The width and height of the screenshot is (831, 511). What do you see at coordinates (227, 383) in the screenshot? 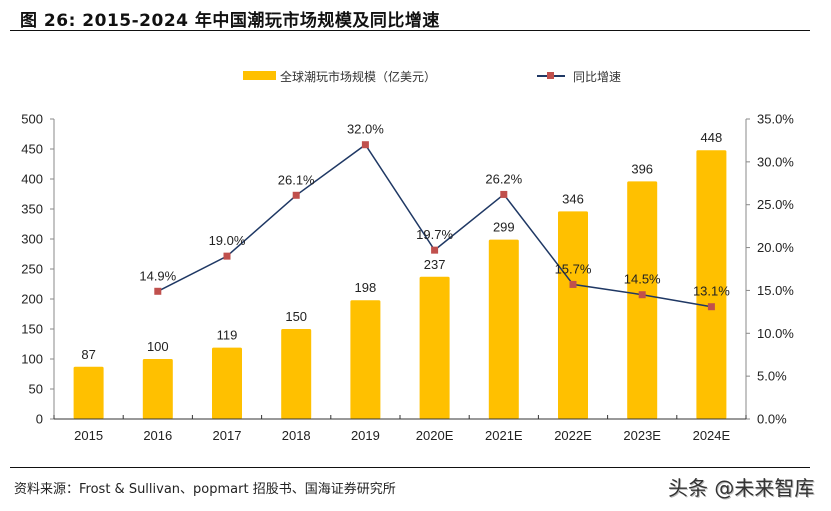
I see `bar-2017` at bounding box center [227, 383].